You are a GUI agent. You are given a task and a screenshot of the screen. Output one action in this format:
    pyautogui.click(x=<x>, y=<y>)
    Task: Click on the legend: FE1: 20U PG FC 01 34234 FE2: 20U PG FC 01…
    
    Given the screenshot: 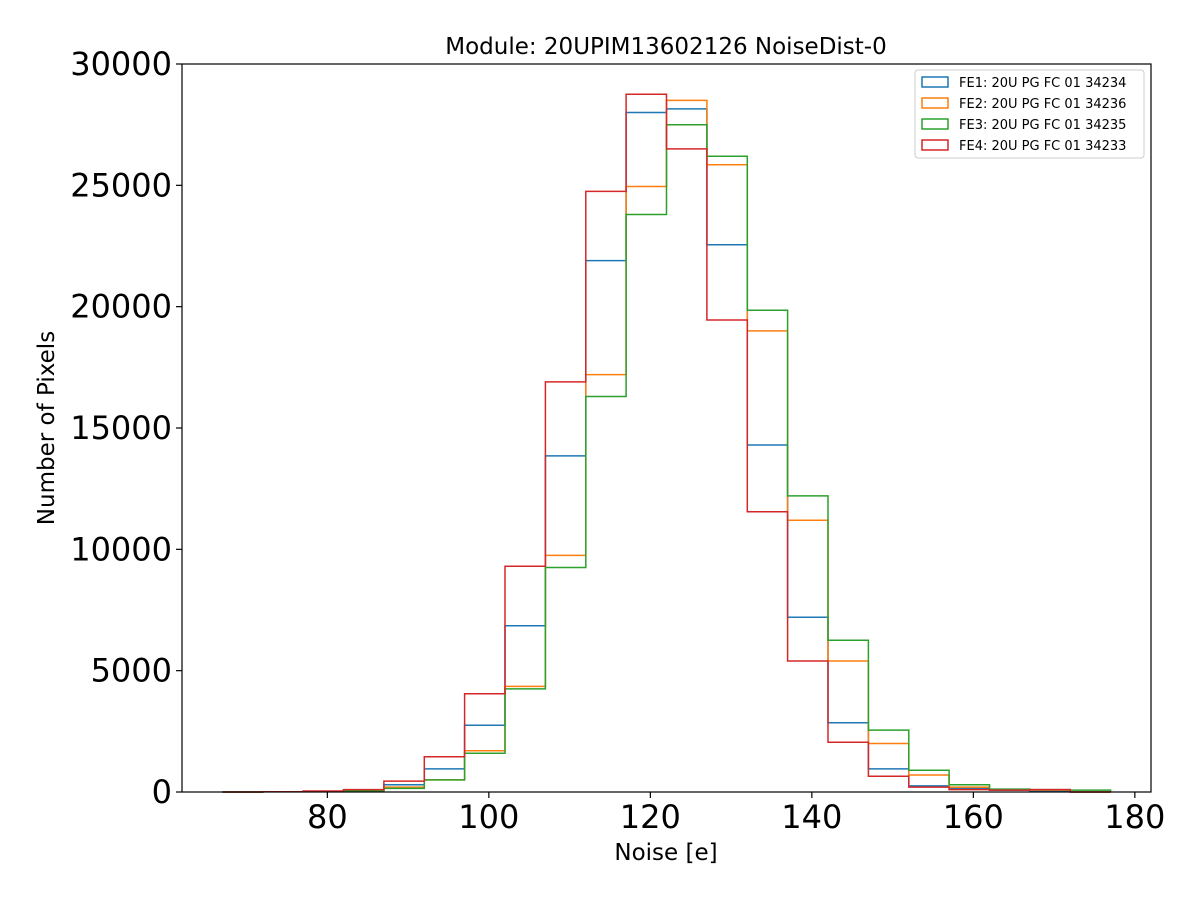 What is the action you would take?
    pyautogui.click(x=1029, y=114)
    